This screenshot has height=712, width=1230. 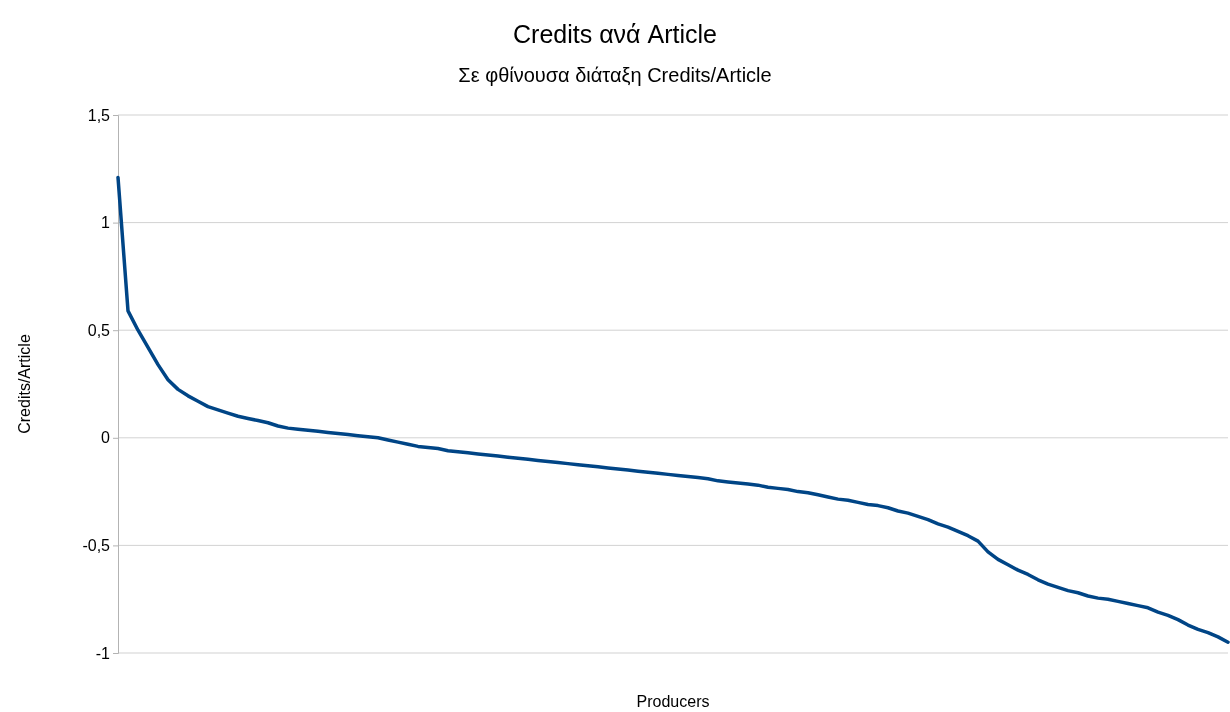 What do you see at coordinates (99, 330) in the screenshot?
I see `y-tick-label: 0,5` at bounding box center [99, 330].